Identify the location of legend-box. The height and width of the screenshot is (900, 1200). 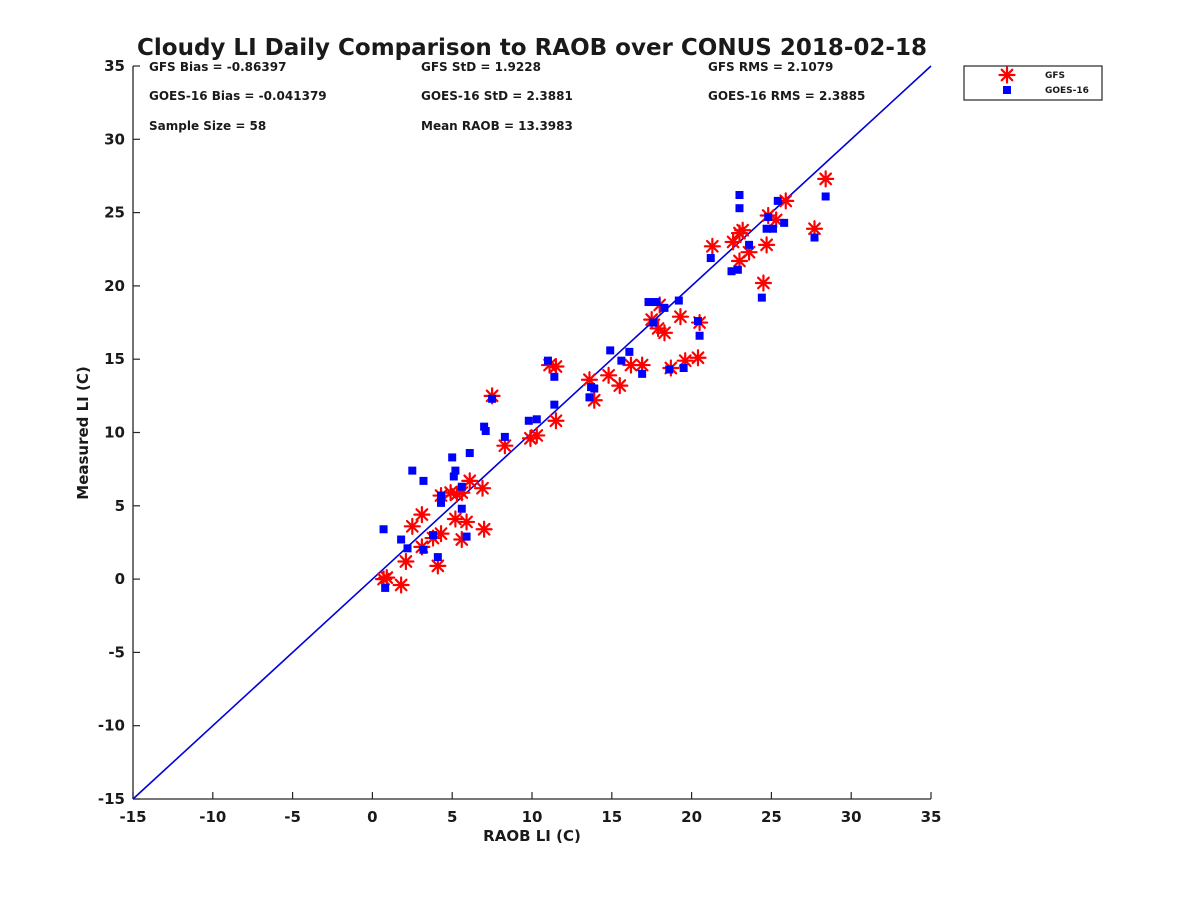
(1033, 83).